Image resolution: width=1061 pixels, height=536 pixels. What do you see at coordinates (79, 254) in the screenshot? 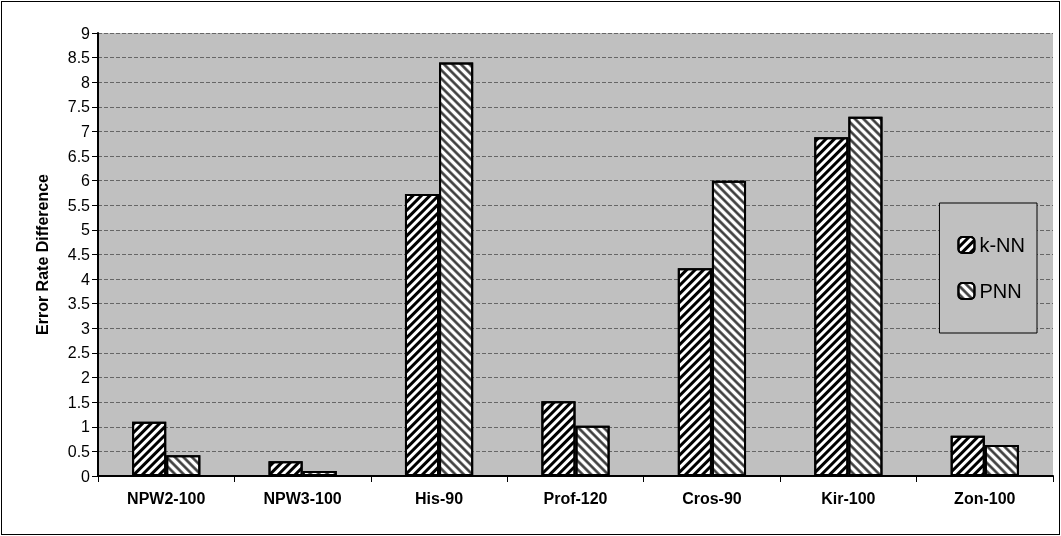
I see `y-tick-label: 4.5` at bounding box center [79, 254].